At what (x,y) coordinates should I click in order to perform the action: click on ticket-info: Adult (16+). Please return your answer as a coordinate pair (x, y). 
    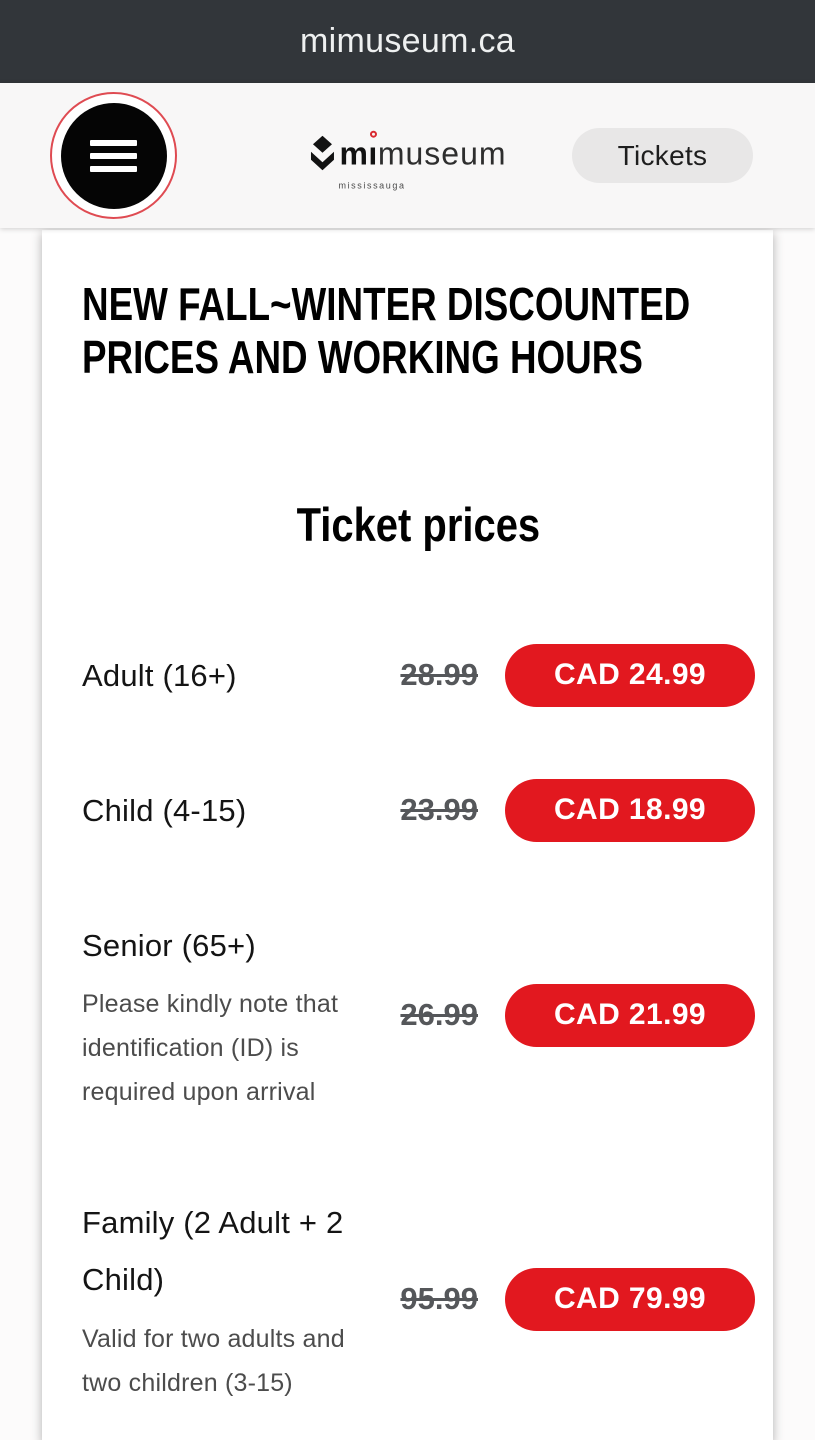
    Looking at the image, I should click on (227, 675).